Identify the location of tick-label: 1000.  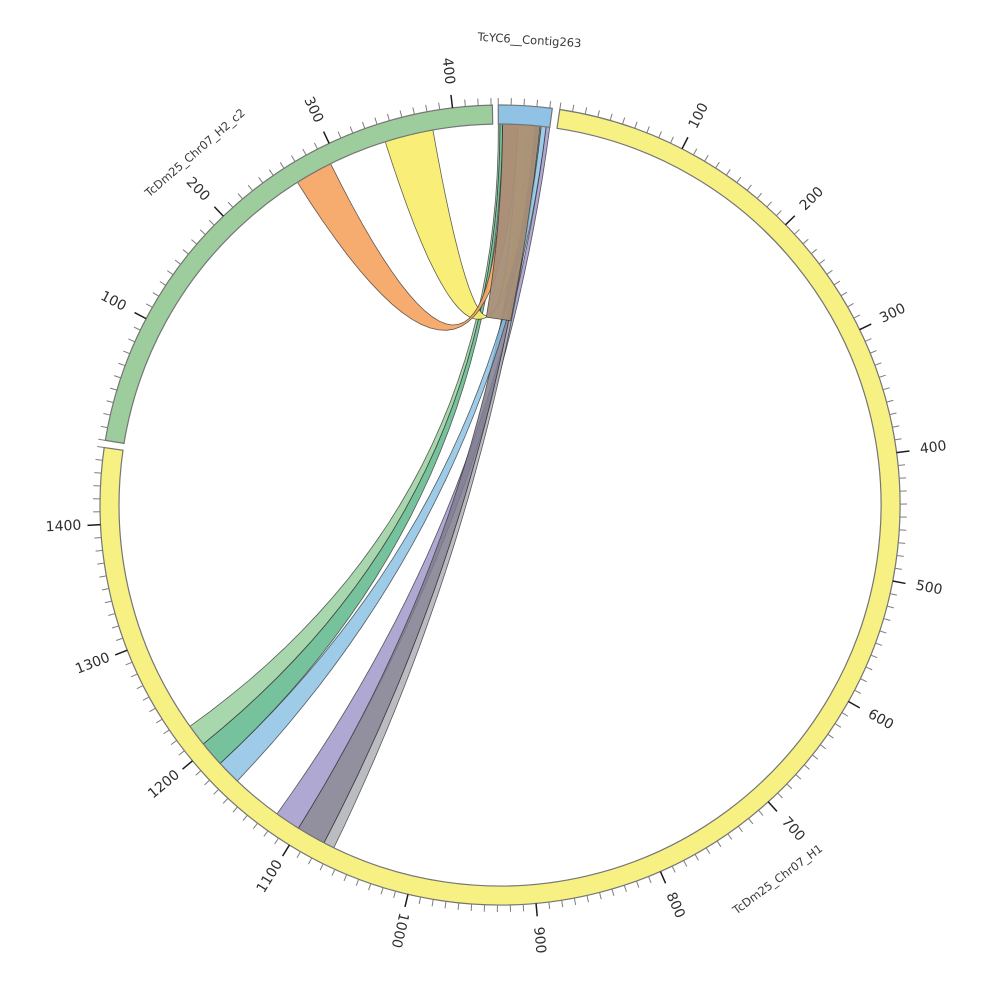
(400, 930).